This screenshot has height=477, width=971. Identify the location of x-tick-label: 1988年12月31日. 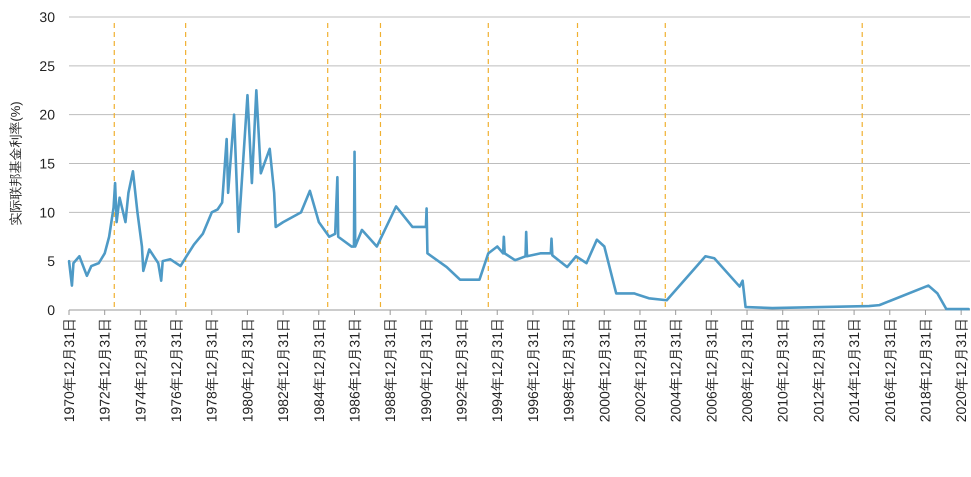
(390, 370).